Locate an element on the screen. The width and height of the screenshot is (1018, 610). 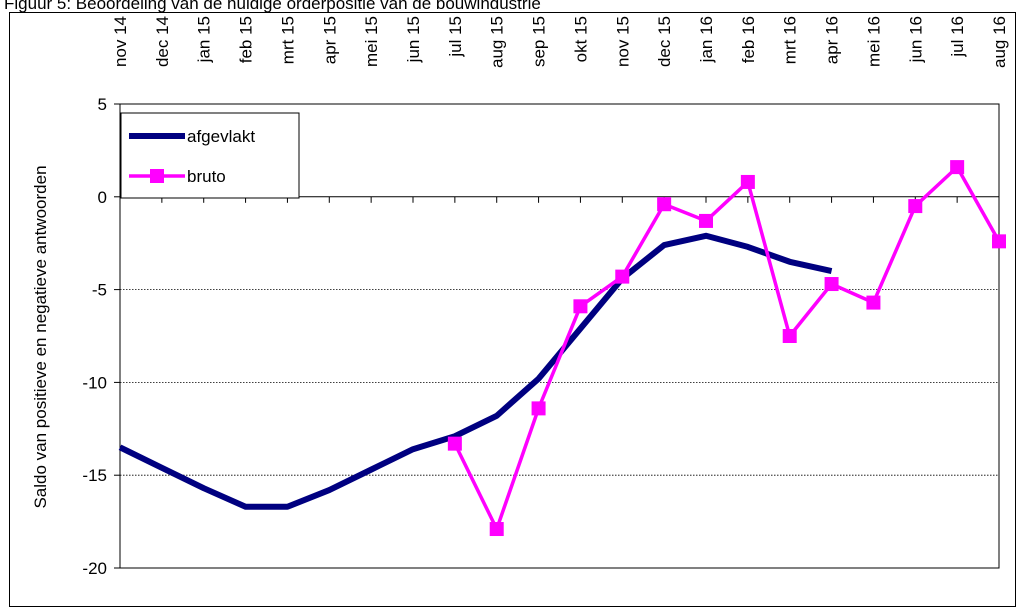
x-tick-label: jan 16 is located at coordinates (706, 39).